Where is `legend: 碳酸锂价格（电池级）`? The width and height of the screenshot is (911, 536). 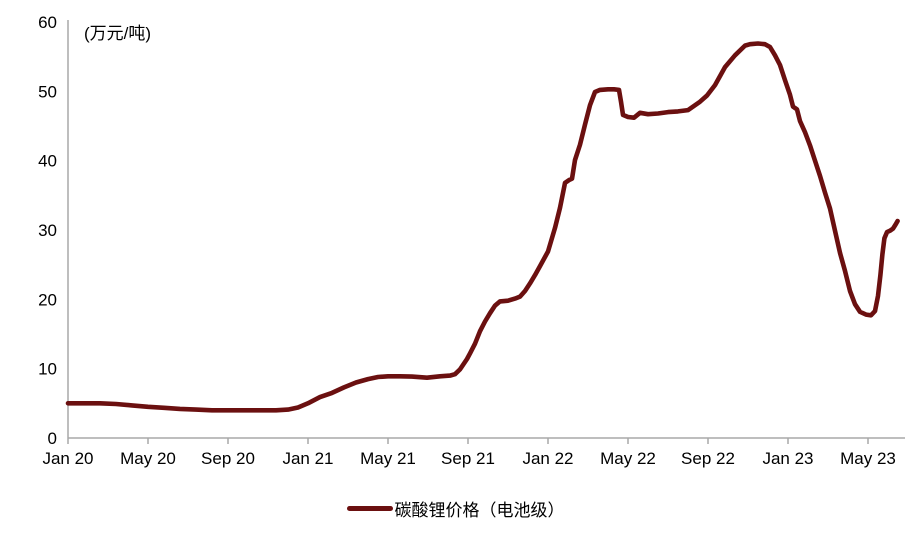 legend: 碳酸锂价格（电池级） is located at coordinates (455, 508).